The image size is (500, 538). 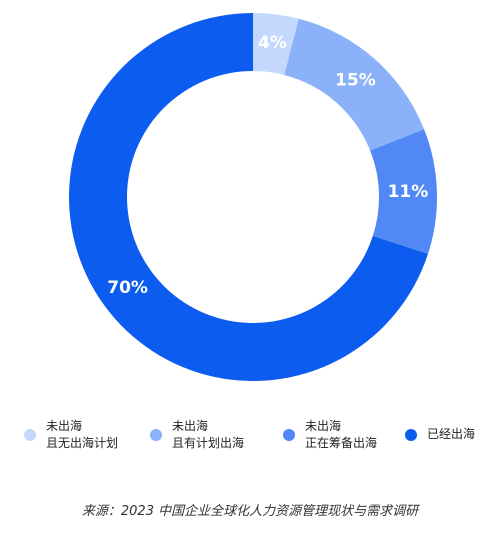 I want to click on legend-item: 已经出海, so click(x=440, y=434).